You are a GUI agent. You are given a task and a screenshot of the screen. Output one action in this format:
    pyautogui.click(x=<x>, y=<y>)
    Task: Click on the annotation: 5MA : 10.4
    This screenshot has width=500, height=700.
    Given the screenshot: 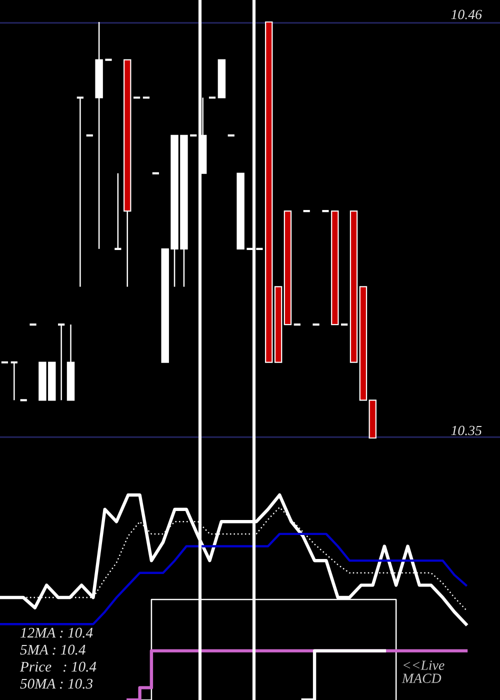 What is the action you would take?
    pyautogui.click(x=53, y=649)
    